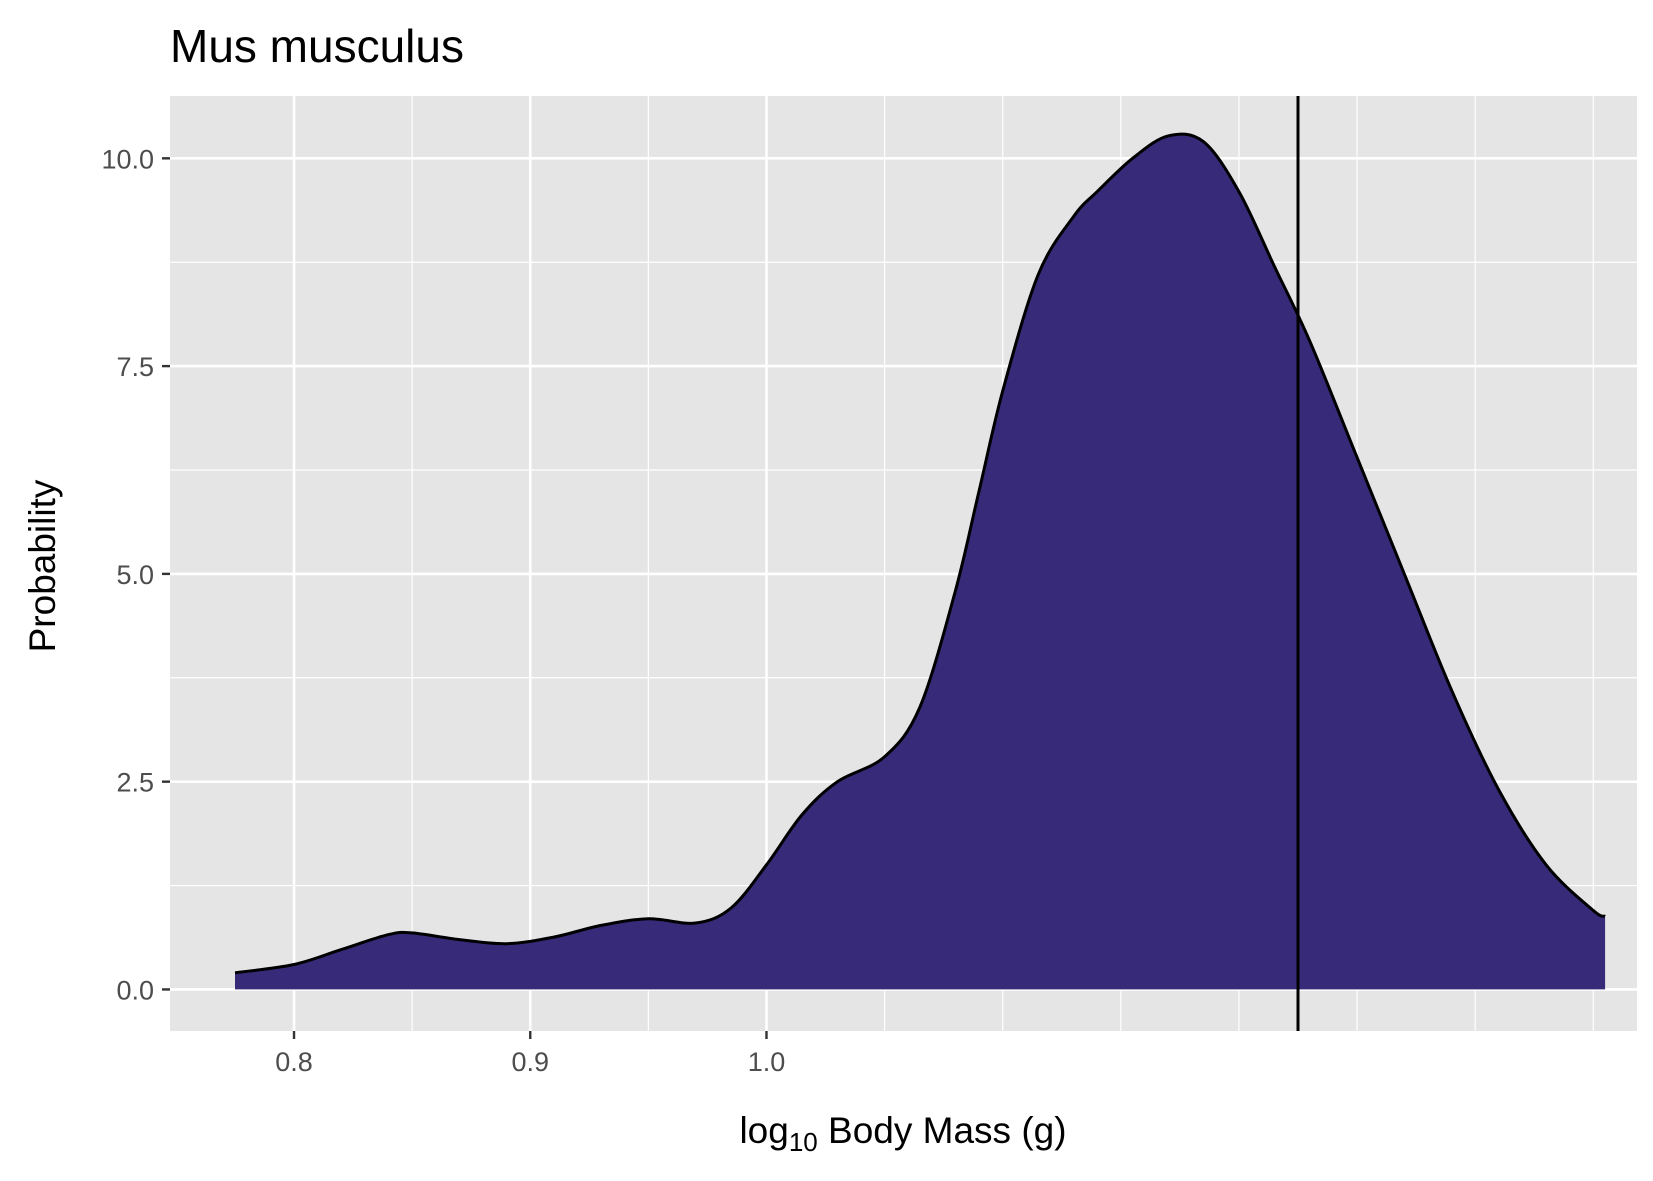  What do you see at coordinates (942, 1130) in the screenshot?
I see `x-axis-title-suffix: Body Mass (g)` at bounding box center [942, 1130].